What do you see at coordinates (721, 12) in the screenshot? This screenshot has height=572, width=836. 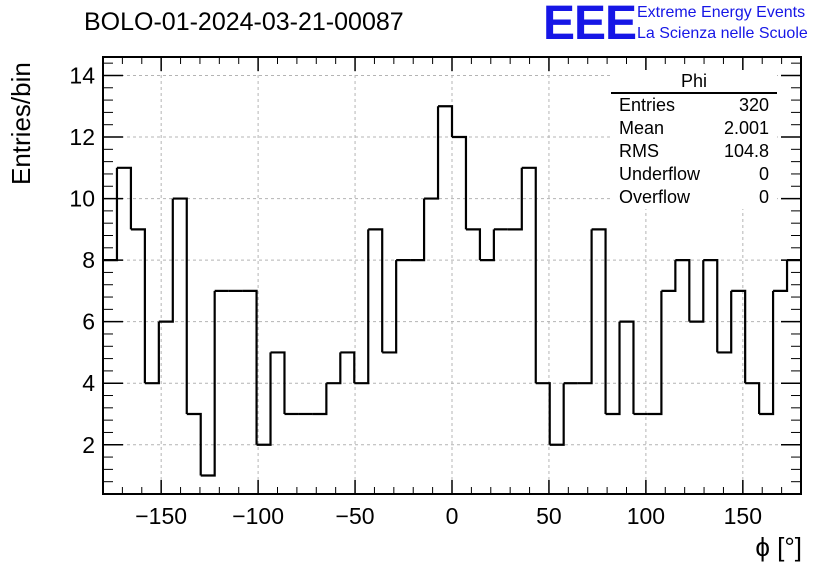 I see `logo-line-1: Extreme Energy Events` at bounding box center [721, 12].